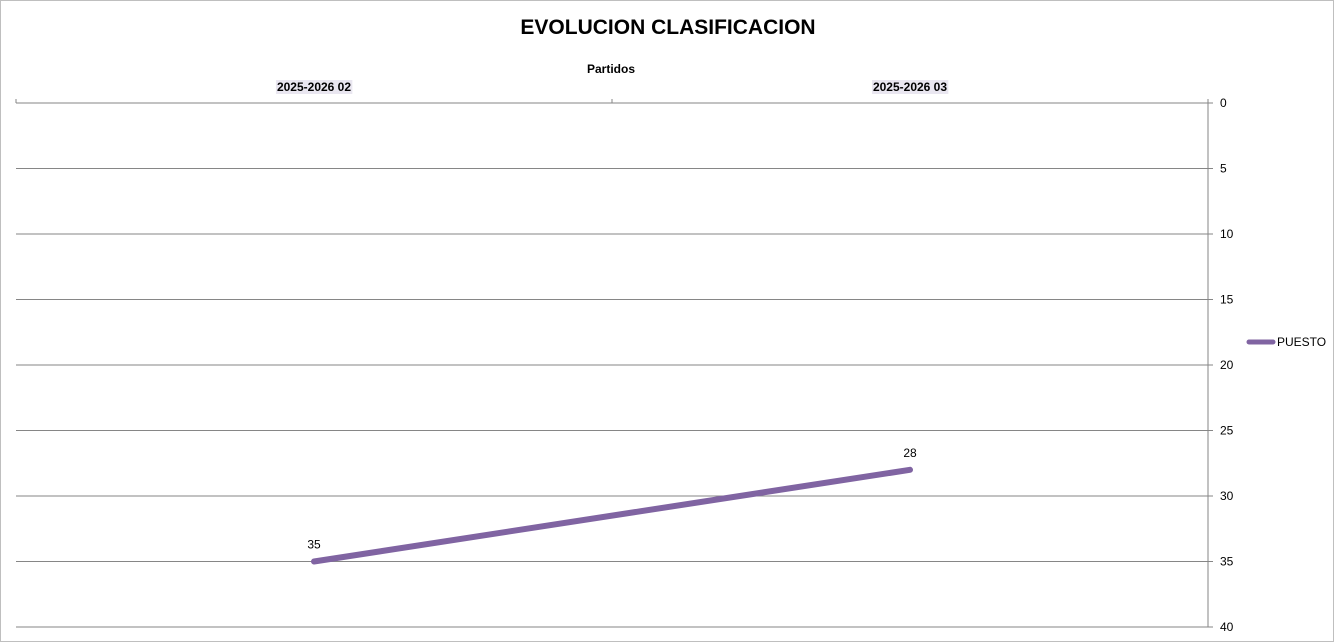  I want to click on chart-title: EVOLUCION CLASIFICACION, so click(667, 27).